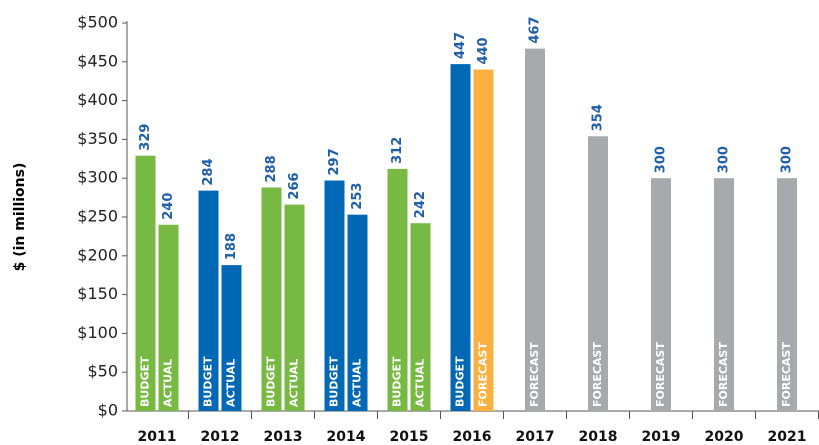 The image size is (819, 445). Describe the element at coordinates (97, 22) in the screenshot. I see `y-tick-label: $500` at that location.